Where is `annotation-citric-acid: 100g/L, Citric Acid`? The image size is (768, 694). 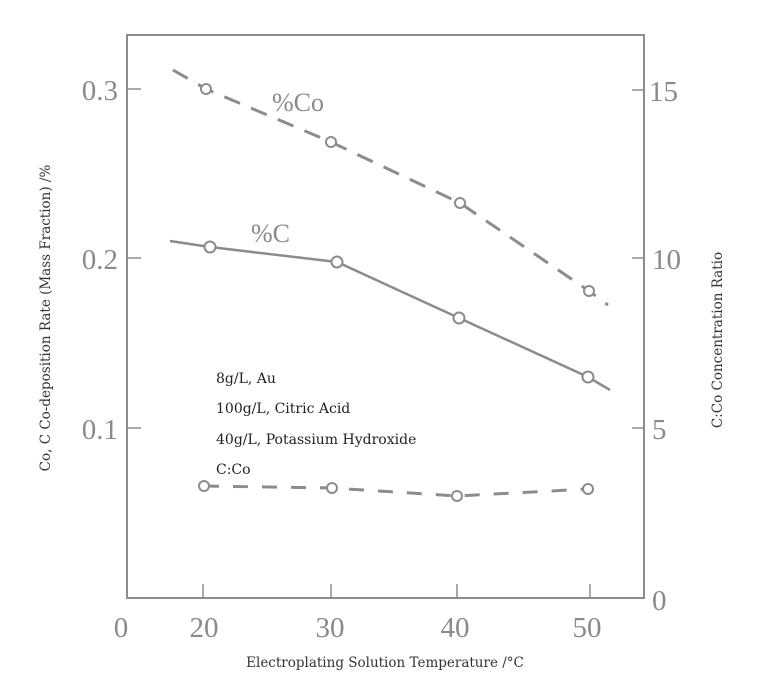
annotation-citric-acid: 100g/L, Citric Acid is located at coordinates (283, 409).